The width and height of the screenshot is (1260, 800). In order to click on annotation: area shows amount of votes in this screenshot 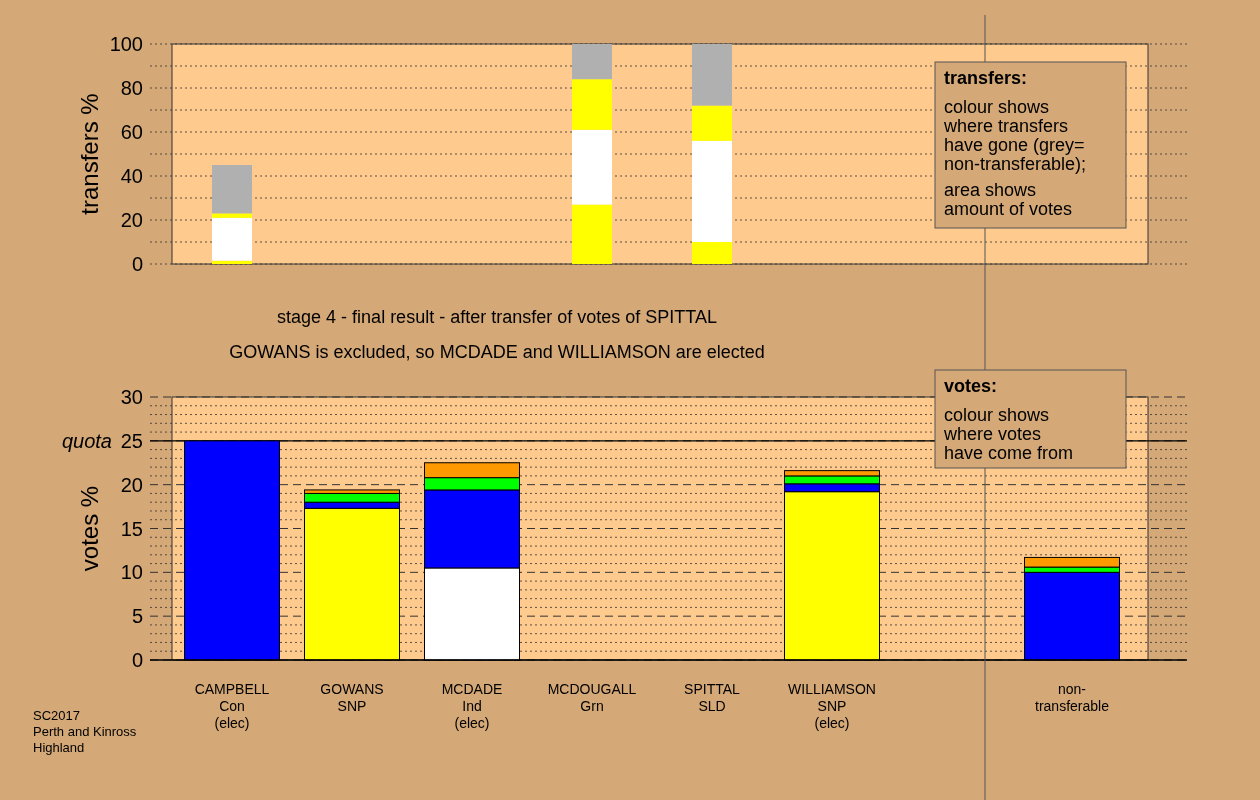, I will do `click(1008, 199)`.